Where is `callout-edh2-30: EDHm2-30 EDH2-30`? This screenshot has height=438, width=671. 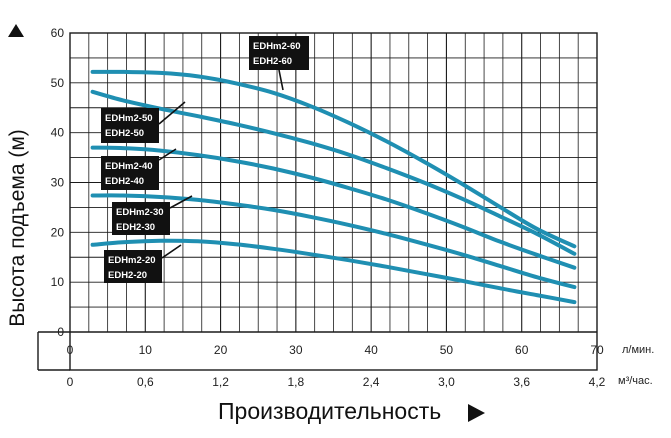
callout-edh2-30: EDHm2-30 EDH2-30 is located at coordinates (152, 215).